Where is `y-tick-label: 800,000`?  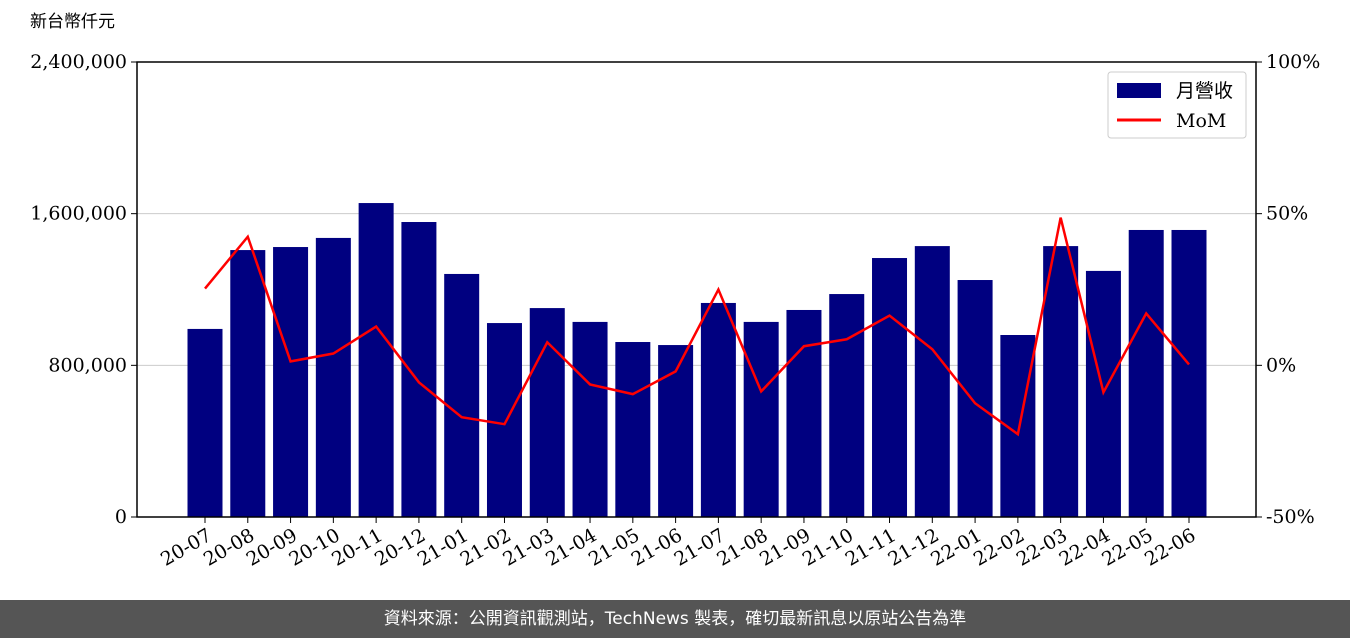
y-tick-label: 800,000 is located at coordinates (87, 365).